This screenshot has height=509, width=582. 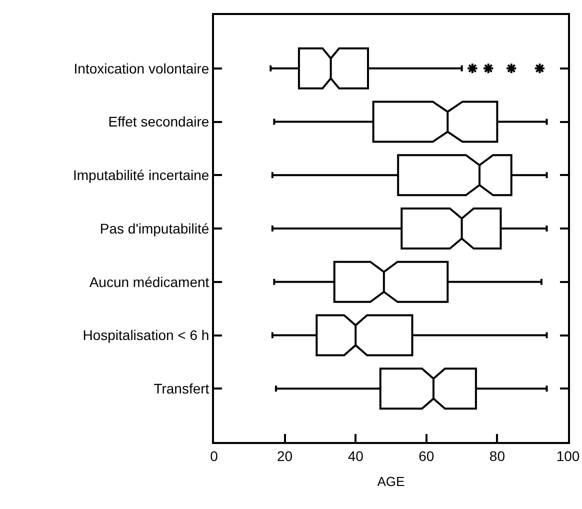 I want to click on x-tick-label: 40, so click(x=356, y=456).